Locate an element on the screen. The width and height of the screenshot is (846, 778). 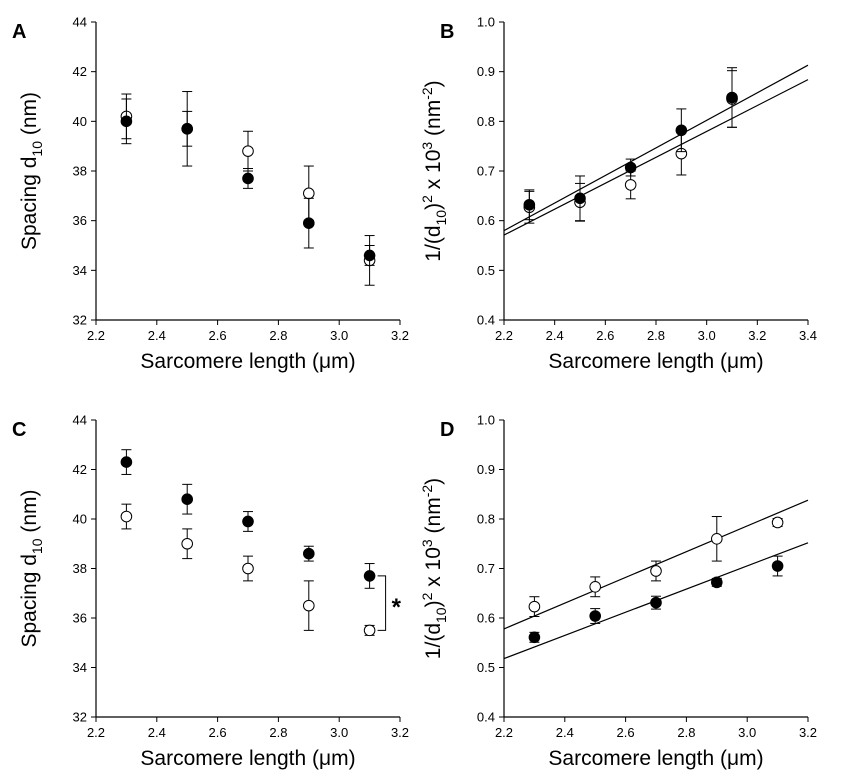
x-tick-label: 3.4 is located at coordinates (808, 335).